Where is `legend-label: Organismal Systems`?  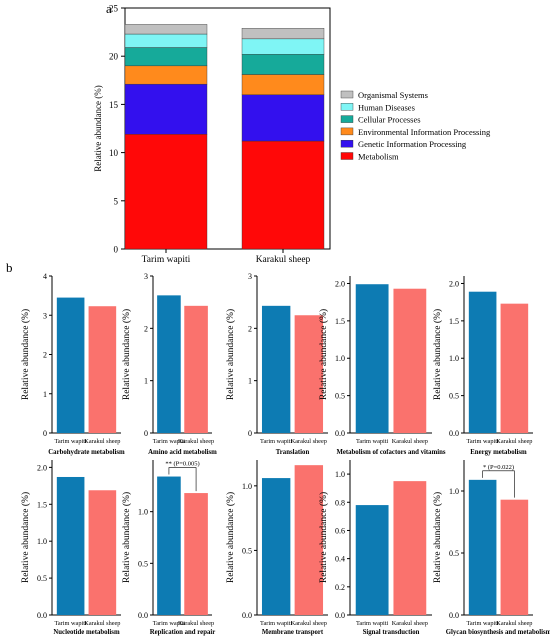
legend-label: Organismal Systems is located at coordinates (393, 95).